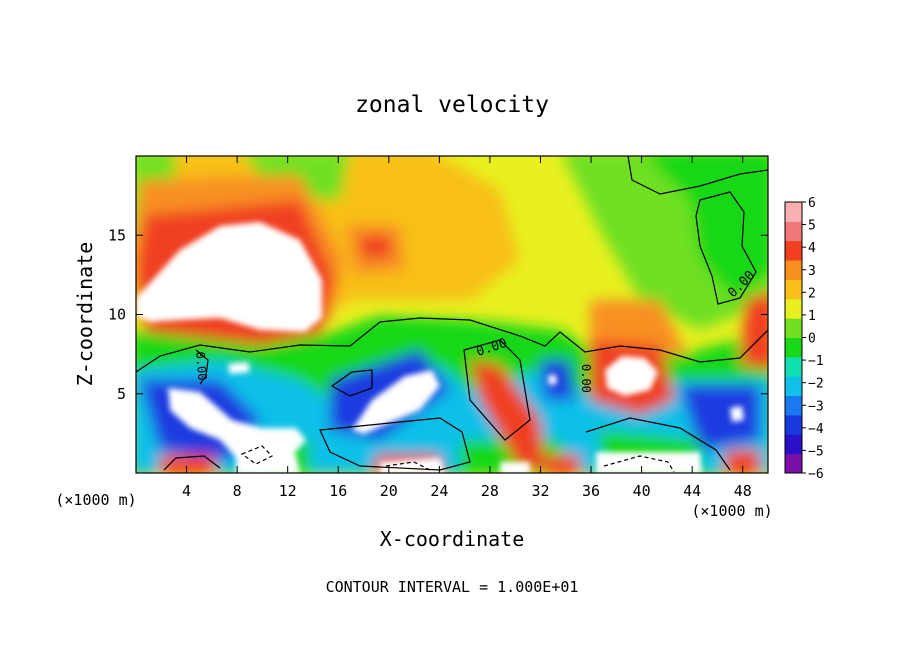  What do you see at coordinates (351, 383) in the screenshot?
I see `contour-mid-loop` at bounding box center [351, 383].